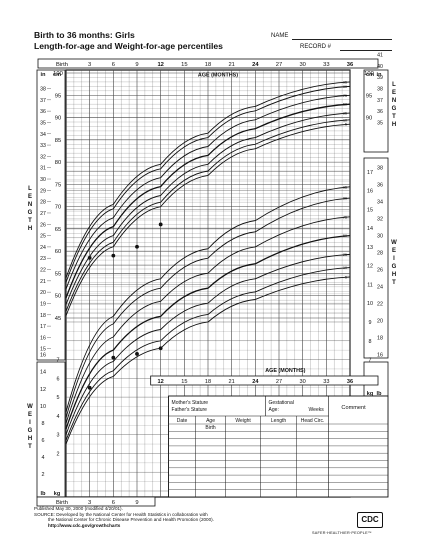 Image resolution: width=429 pixels, height=556 pixels. I want to click on right-kg-tick: 9, so click(370, 323).